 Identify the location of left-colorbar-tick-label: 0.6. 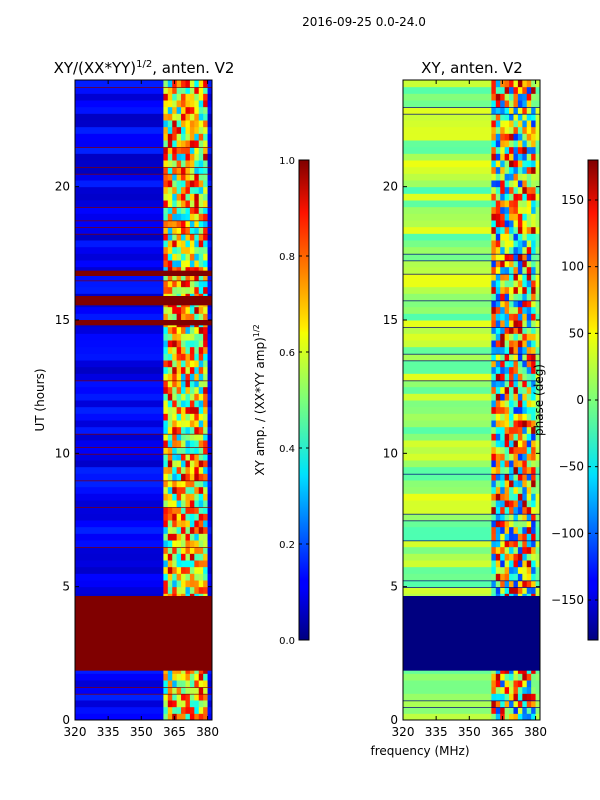
(287, 353).